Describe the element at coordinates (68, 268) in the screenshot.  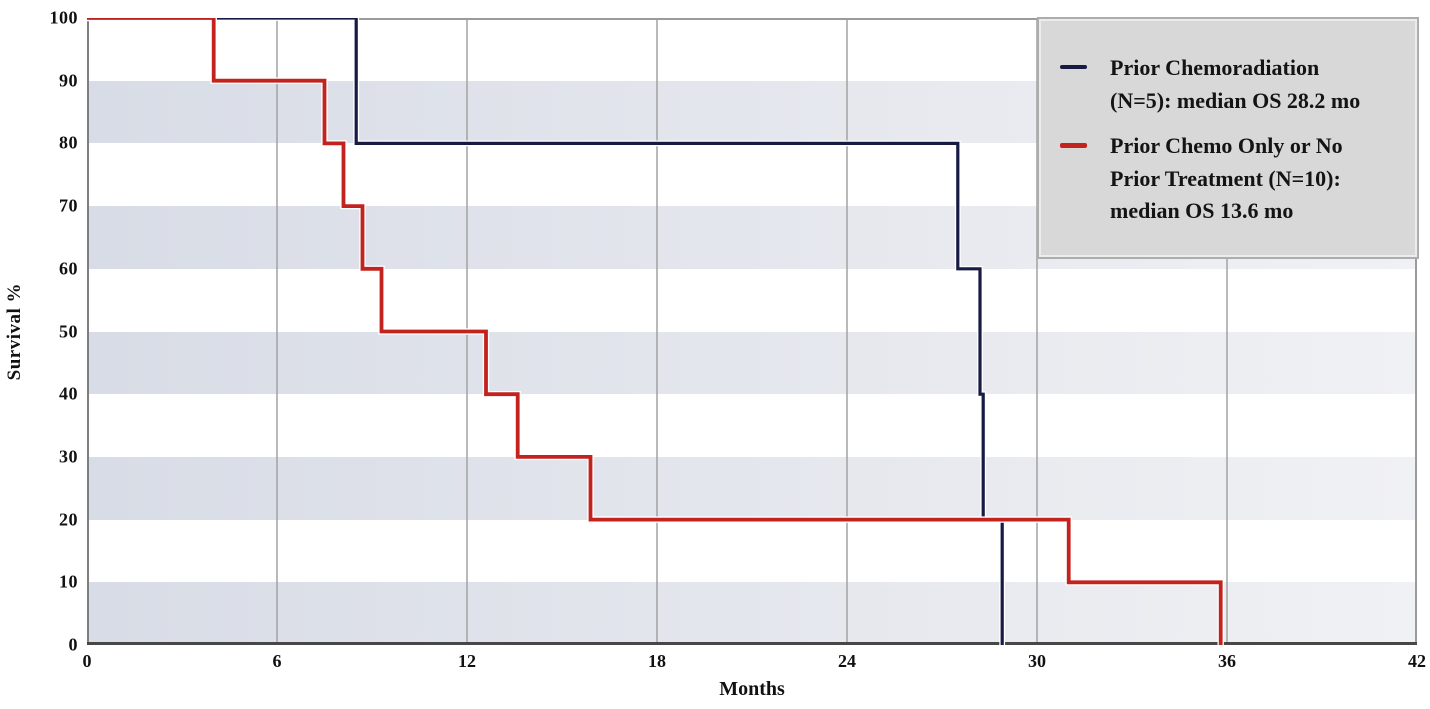
I see `y-tick-label: 60` at that location.